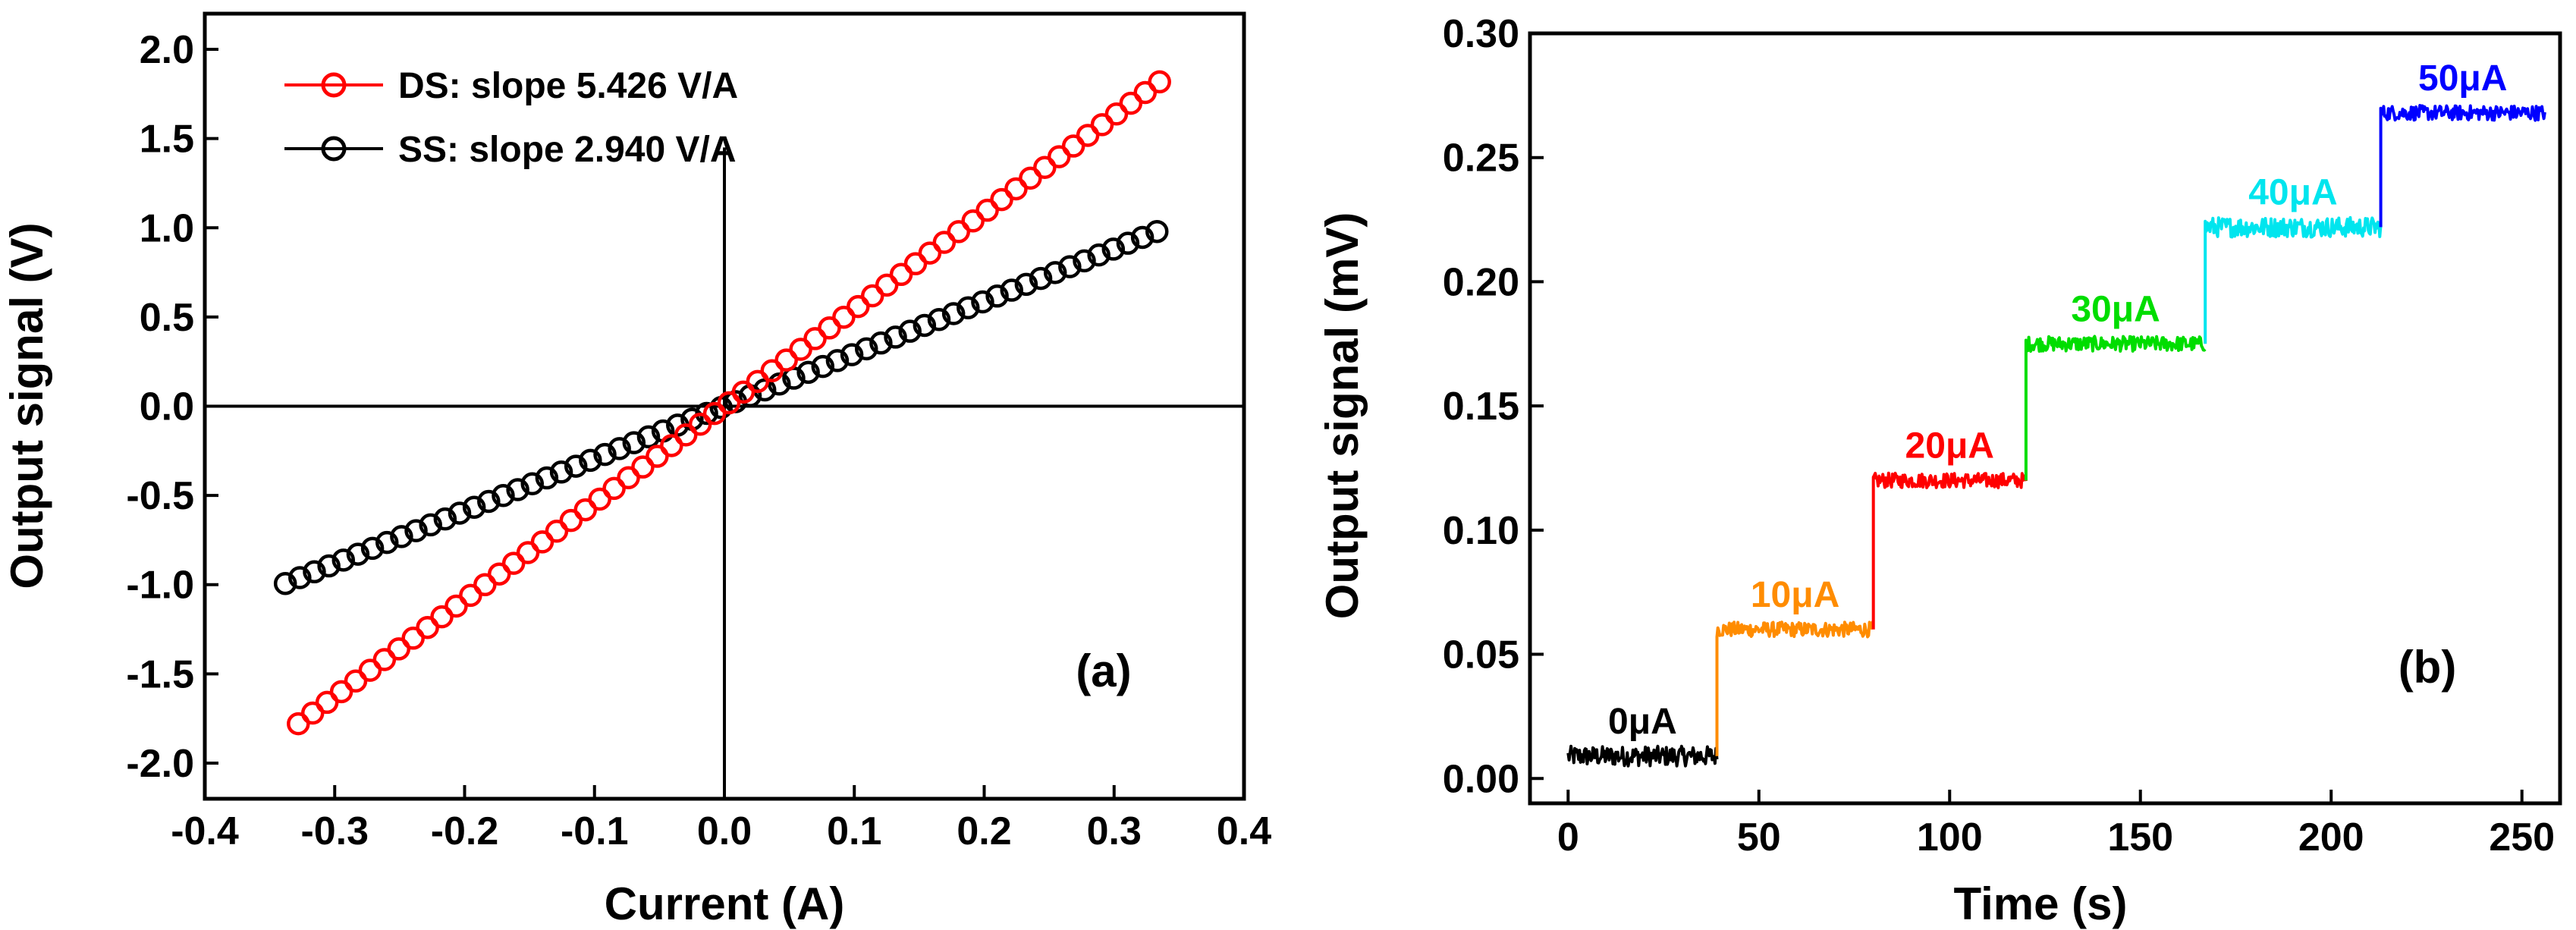  Describe the element at coordinates (1481, 407) in the screenshot. I see `y-tick-label: 0.15` at that location.